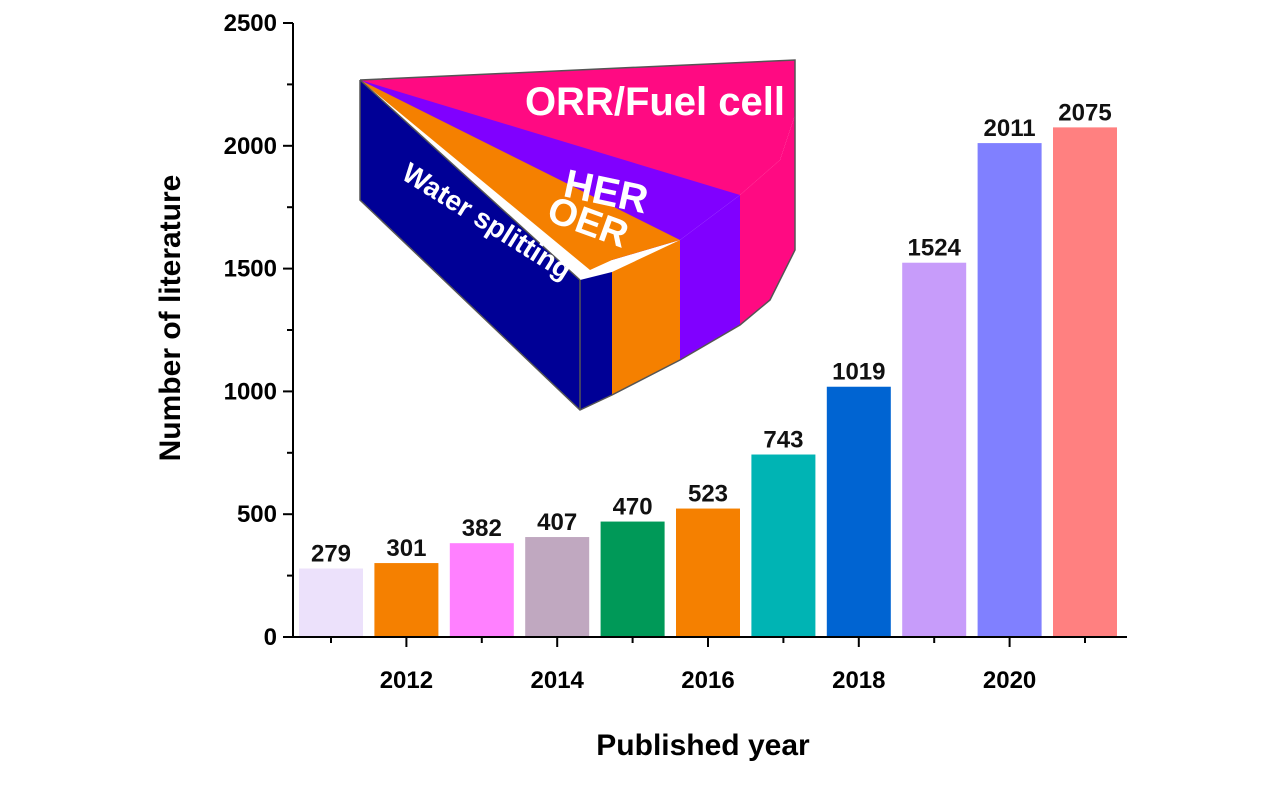 The width and height of the screenshot is (1276, 787). I want to click on x-tick-label-2014: 2014, so click(558, 680).